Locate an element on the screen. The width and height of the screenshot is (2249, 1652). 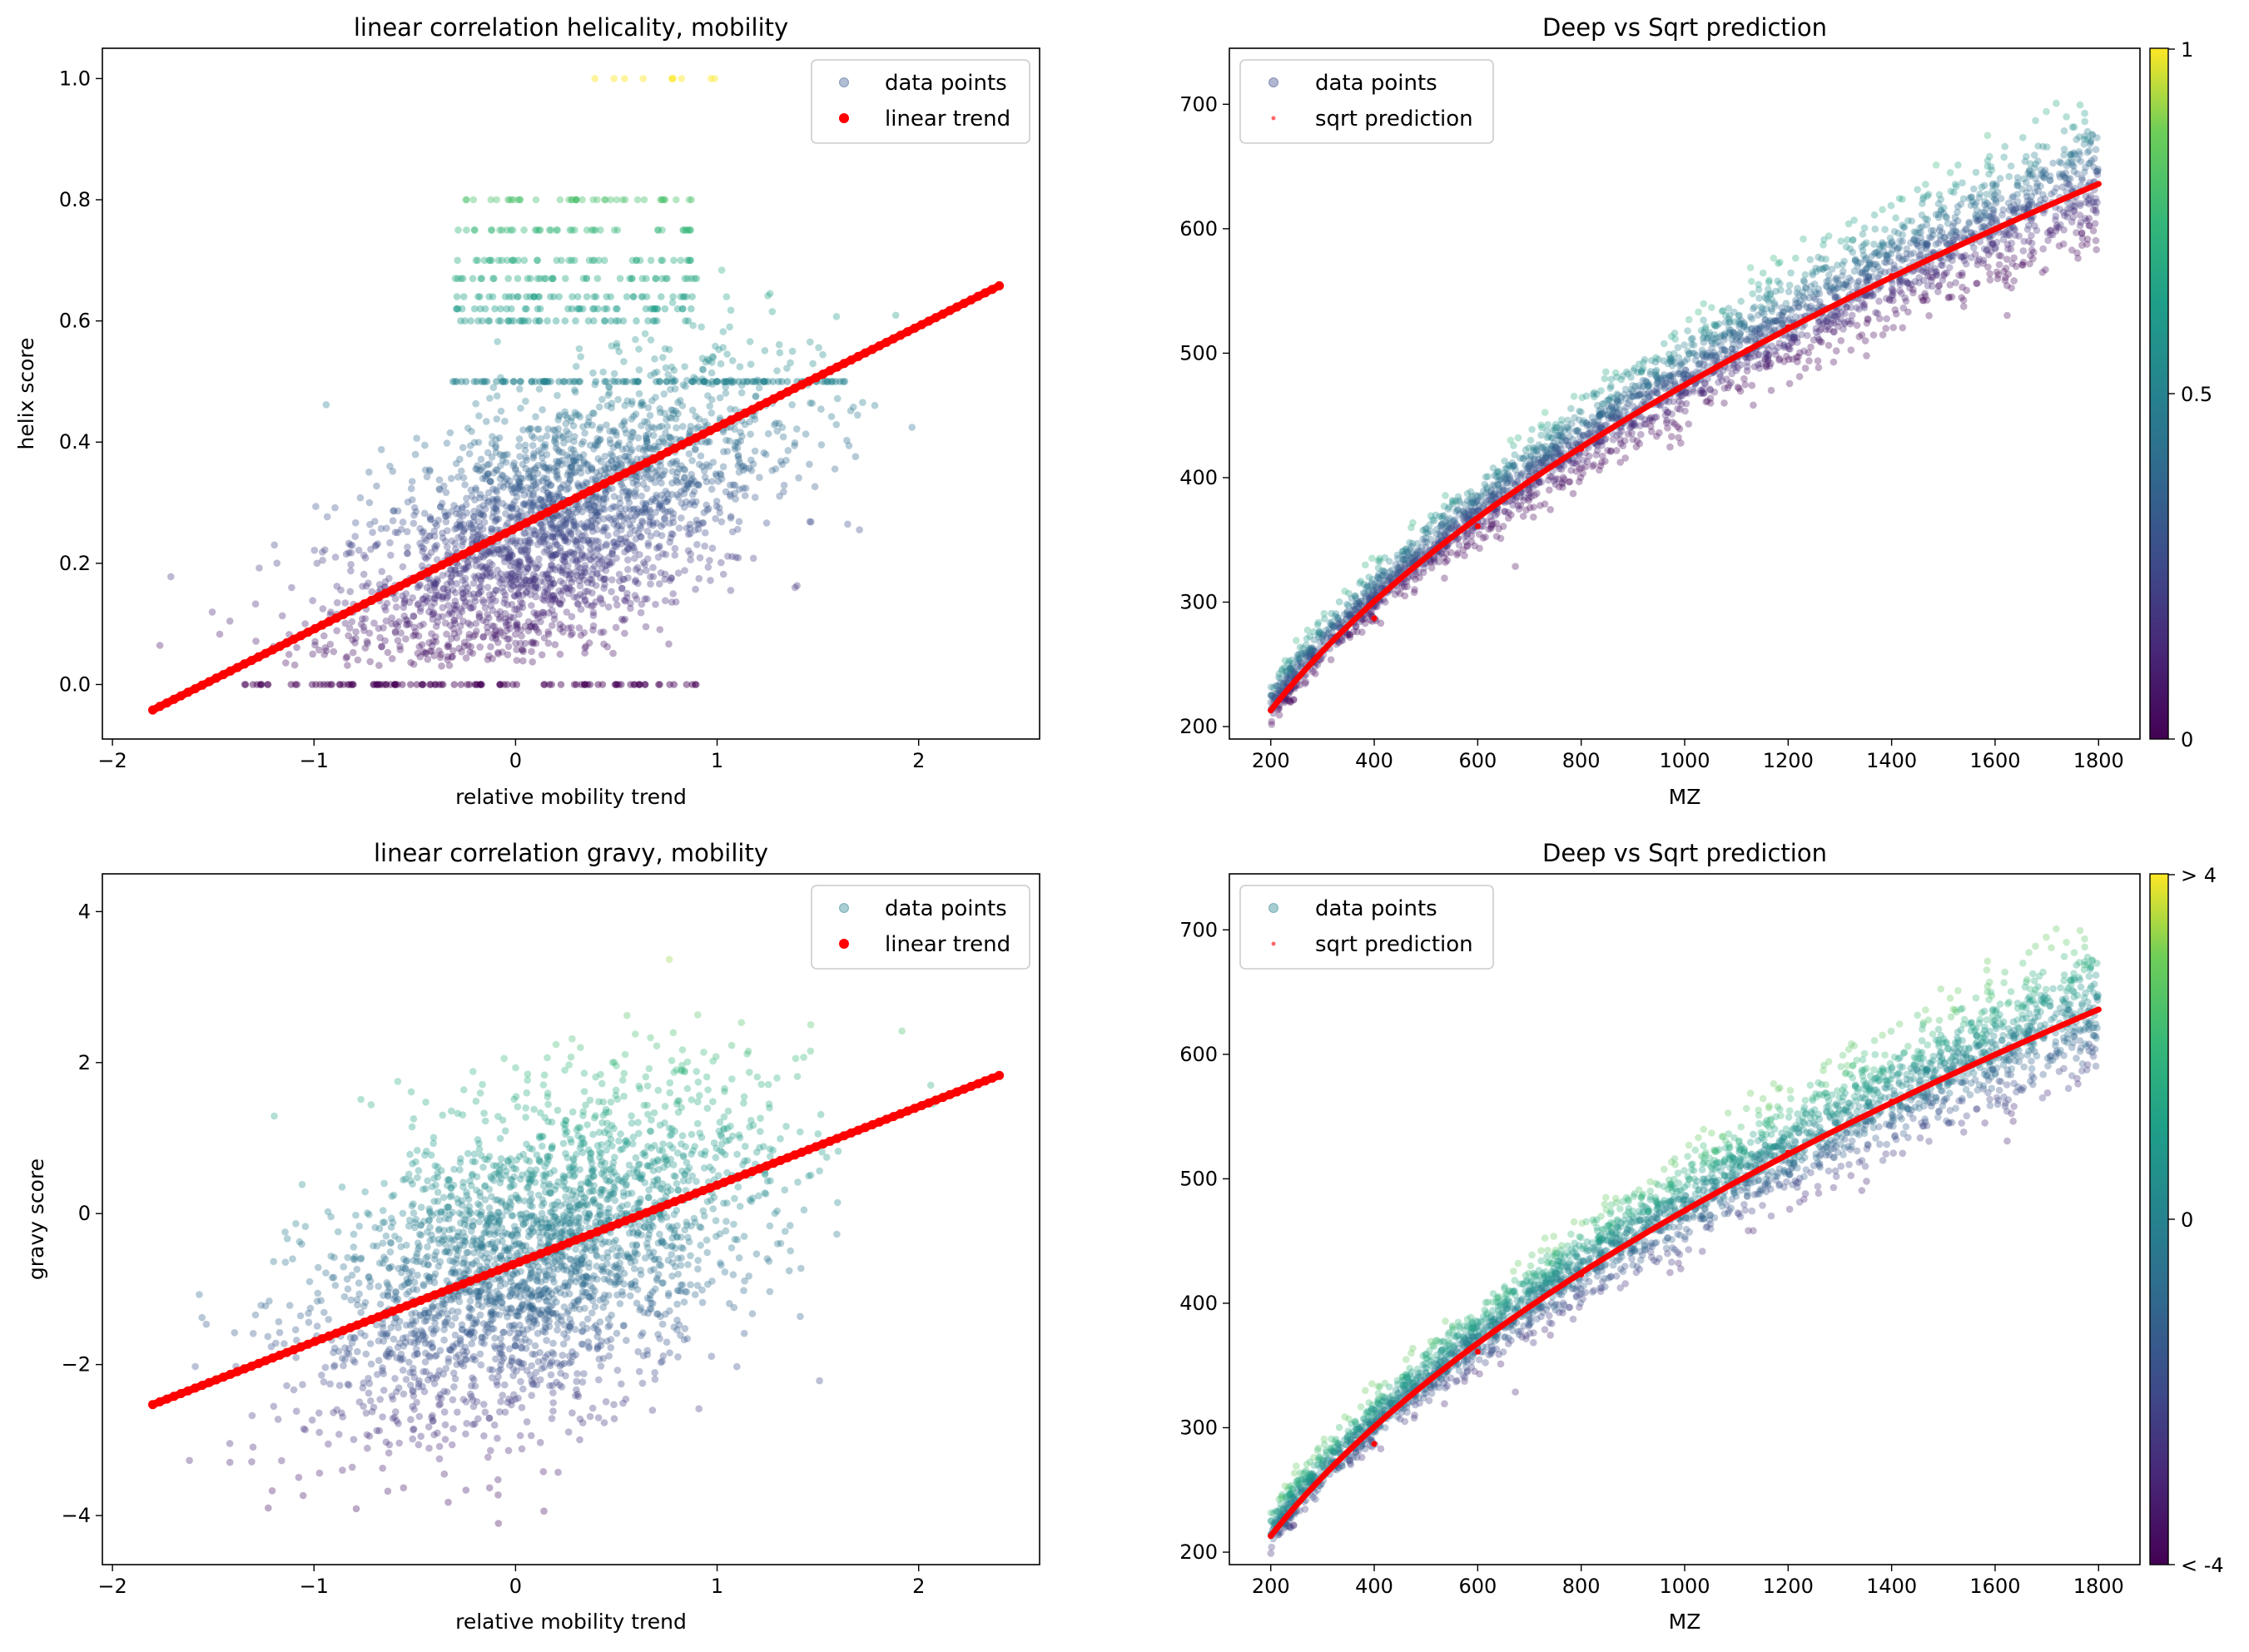
legend-label-linear-trend: linear trend is located at coordinates (947, 119).